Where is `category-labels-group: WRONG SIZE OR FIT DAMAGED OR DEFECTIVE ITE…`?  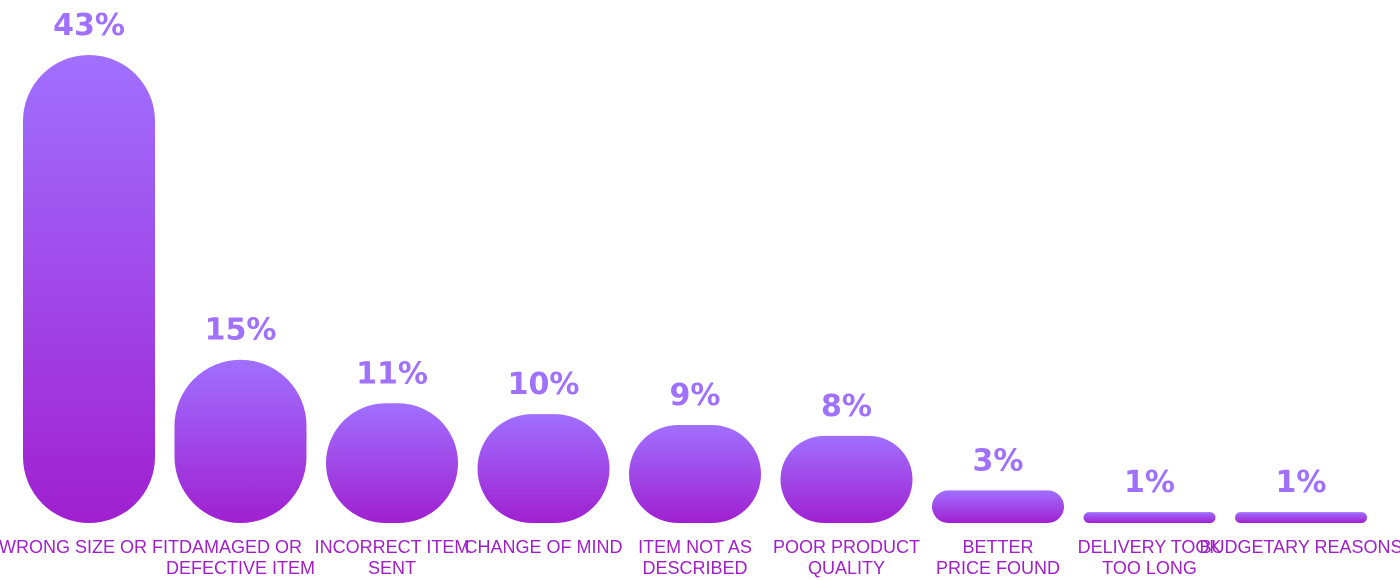
category-labels-group: WRONG SIZE OR FIT DAMAGED OR DEFECTIVE ITE… is located at coordinates (700, 557).